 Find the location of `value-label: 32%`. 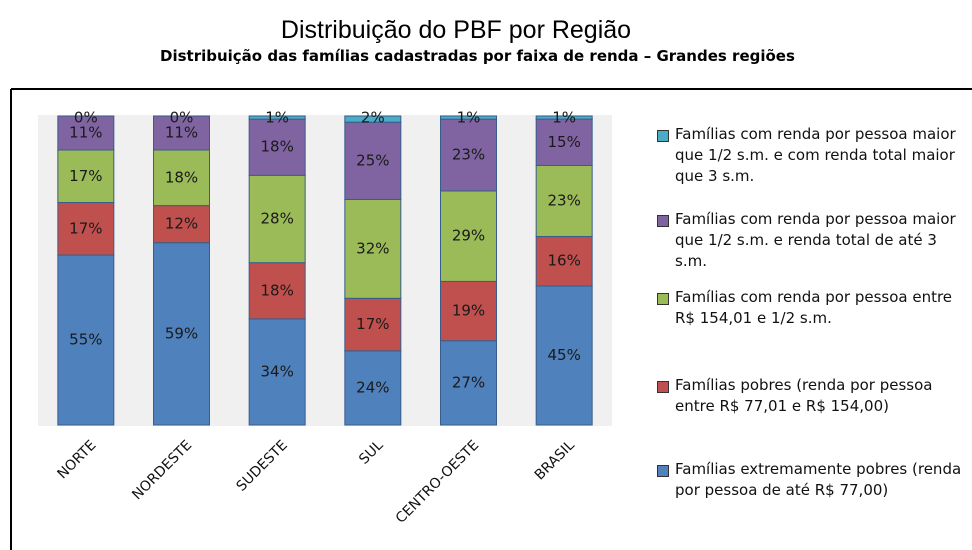

value-label: 32% is located at coordinates (372, 248).